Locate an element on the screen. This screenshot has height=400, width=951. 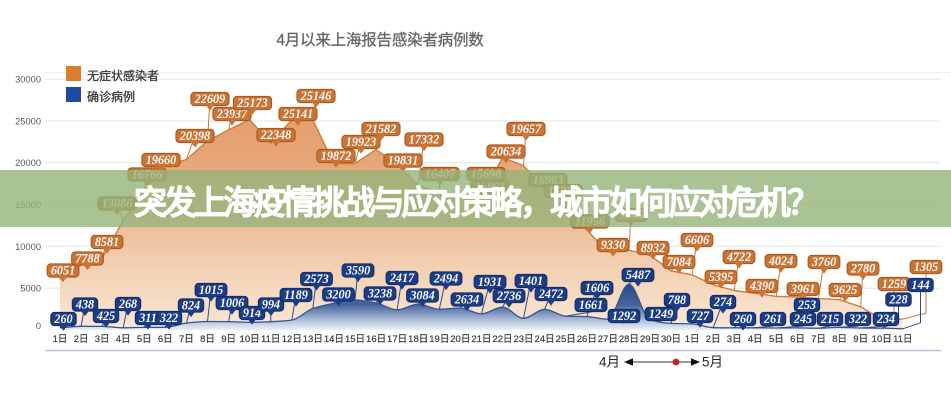
svg-text: 1259 is located at coordinates (894, 284).